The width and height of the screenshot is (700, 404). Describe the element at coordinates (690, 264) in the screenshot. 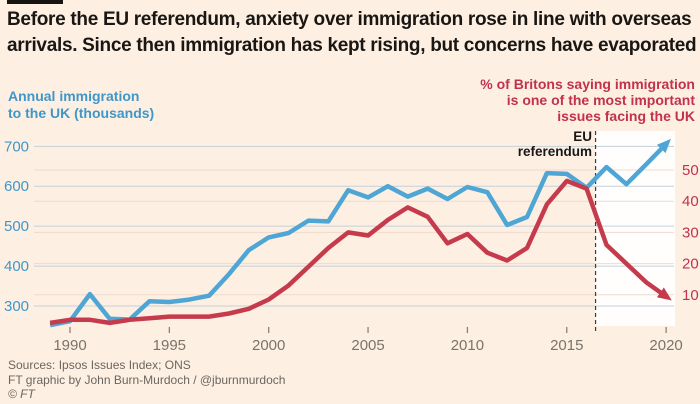

I see `right-tick-label-20: 20` at that location.